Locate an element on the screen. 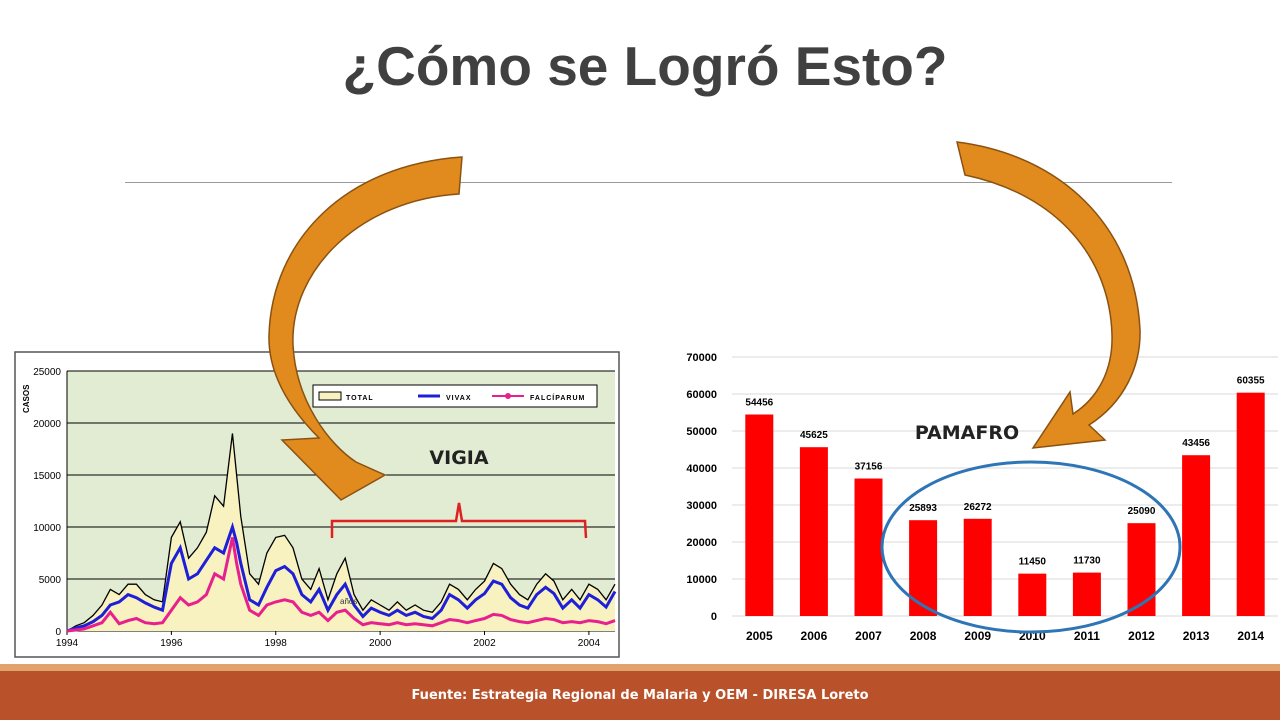 This screenshot has height=720, width=1280. y-tick-label: 70000 is located at coordinates (701, 358).